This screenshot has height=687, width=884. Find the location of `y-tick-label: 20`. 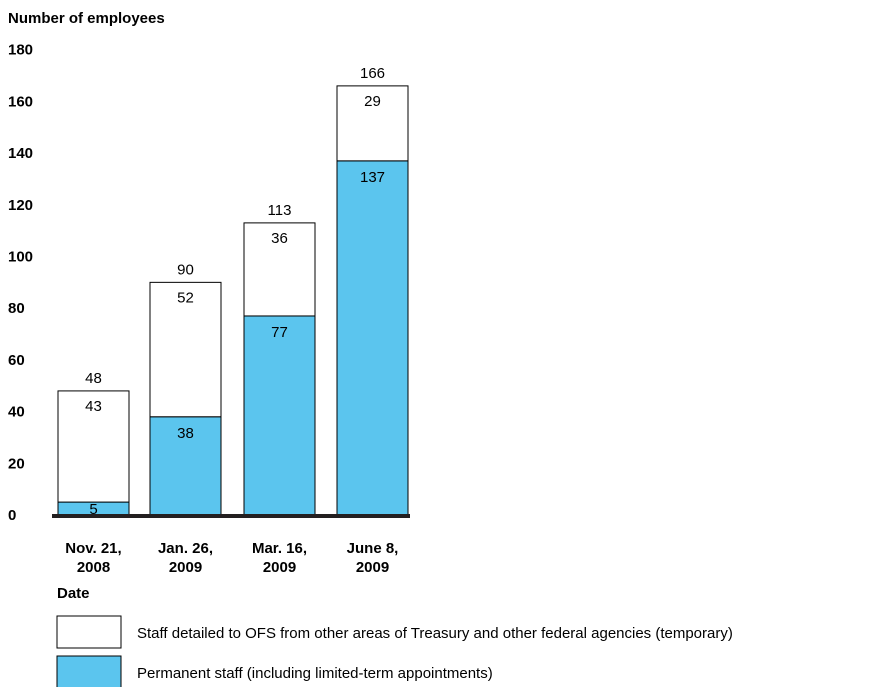

y-tick-label: 20 is located at coordinates (16, 463).